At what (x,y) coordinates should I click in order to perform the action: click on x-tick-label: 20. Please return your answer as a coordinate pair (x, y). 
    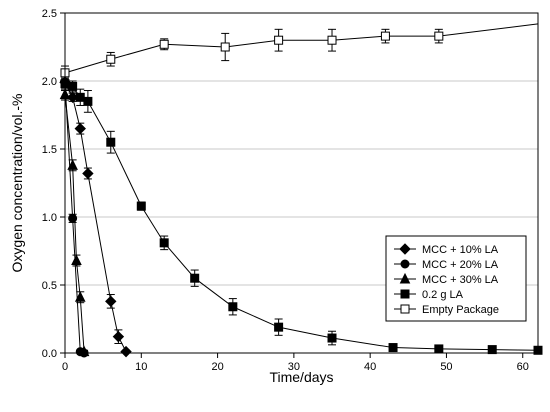
    Looking at the image, I should click on (217, 367).